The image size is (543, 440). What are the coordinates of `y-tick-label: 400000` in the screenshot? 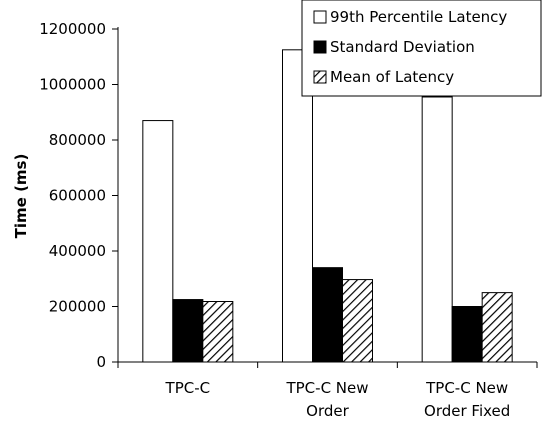 It's located at (77, 251).